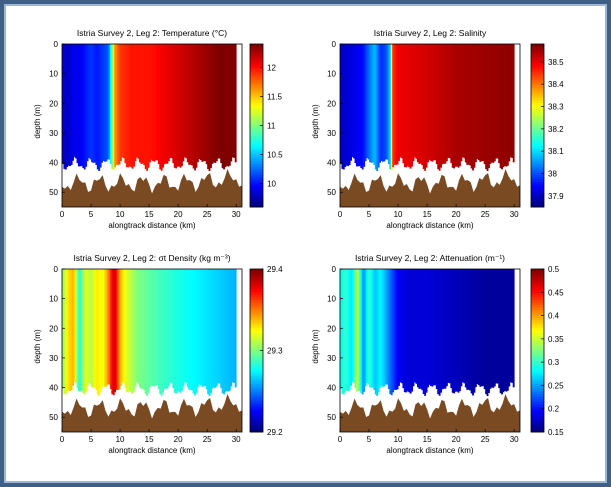 This screenshot has height=487, width=611. Describe the element at coordinates (547, 351) in the screenshot. I see `colorbar: 0.15 0.2 0.25 0.3 0.35 0.4 0.45 0.5` at that location.